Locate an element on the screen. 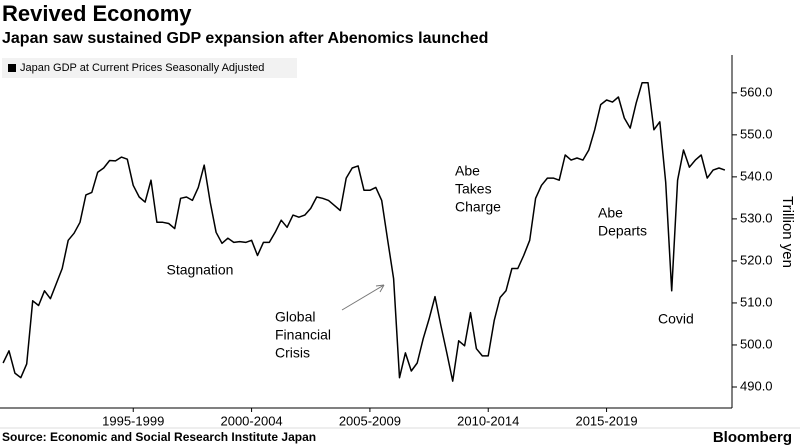 This screenshot has width=800, height=448. y-tick-label: 500.0 is located at coordinates (756, 343).